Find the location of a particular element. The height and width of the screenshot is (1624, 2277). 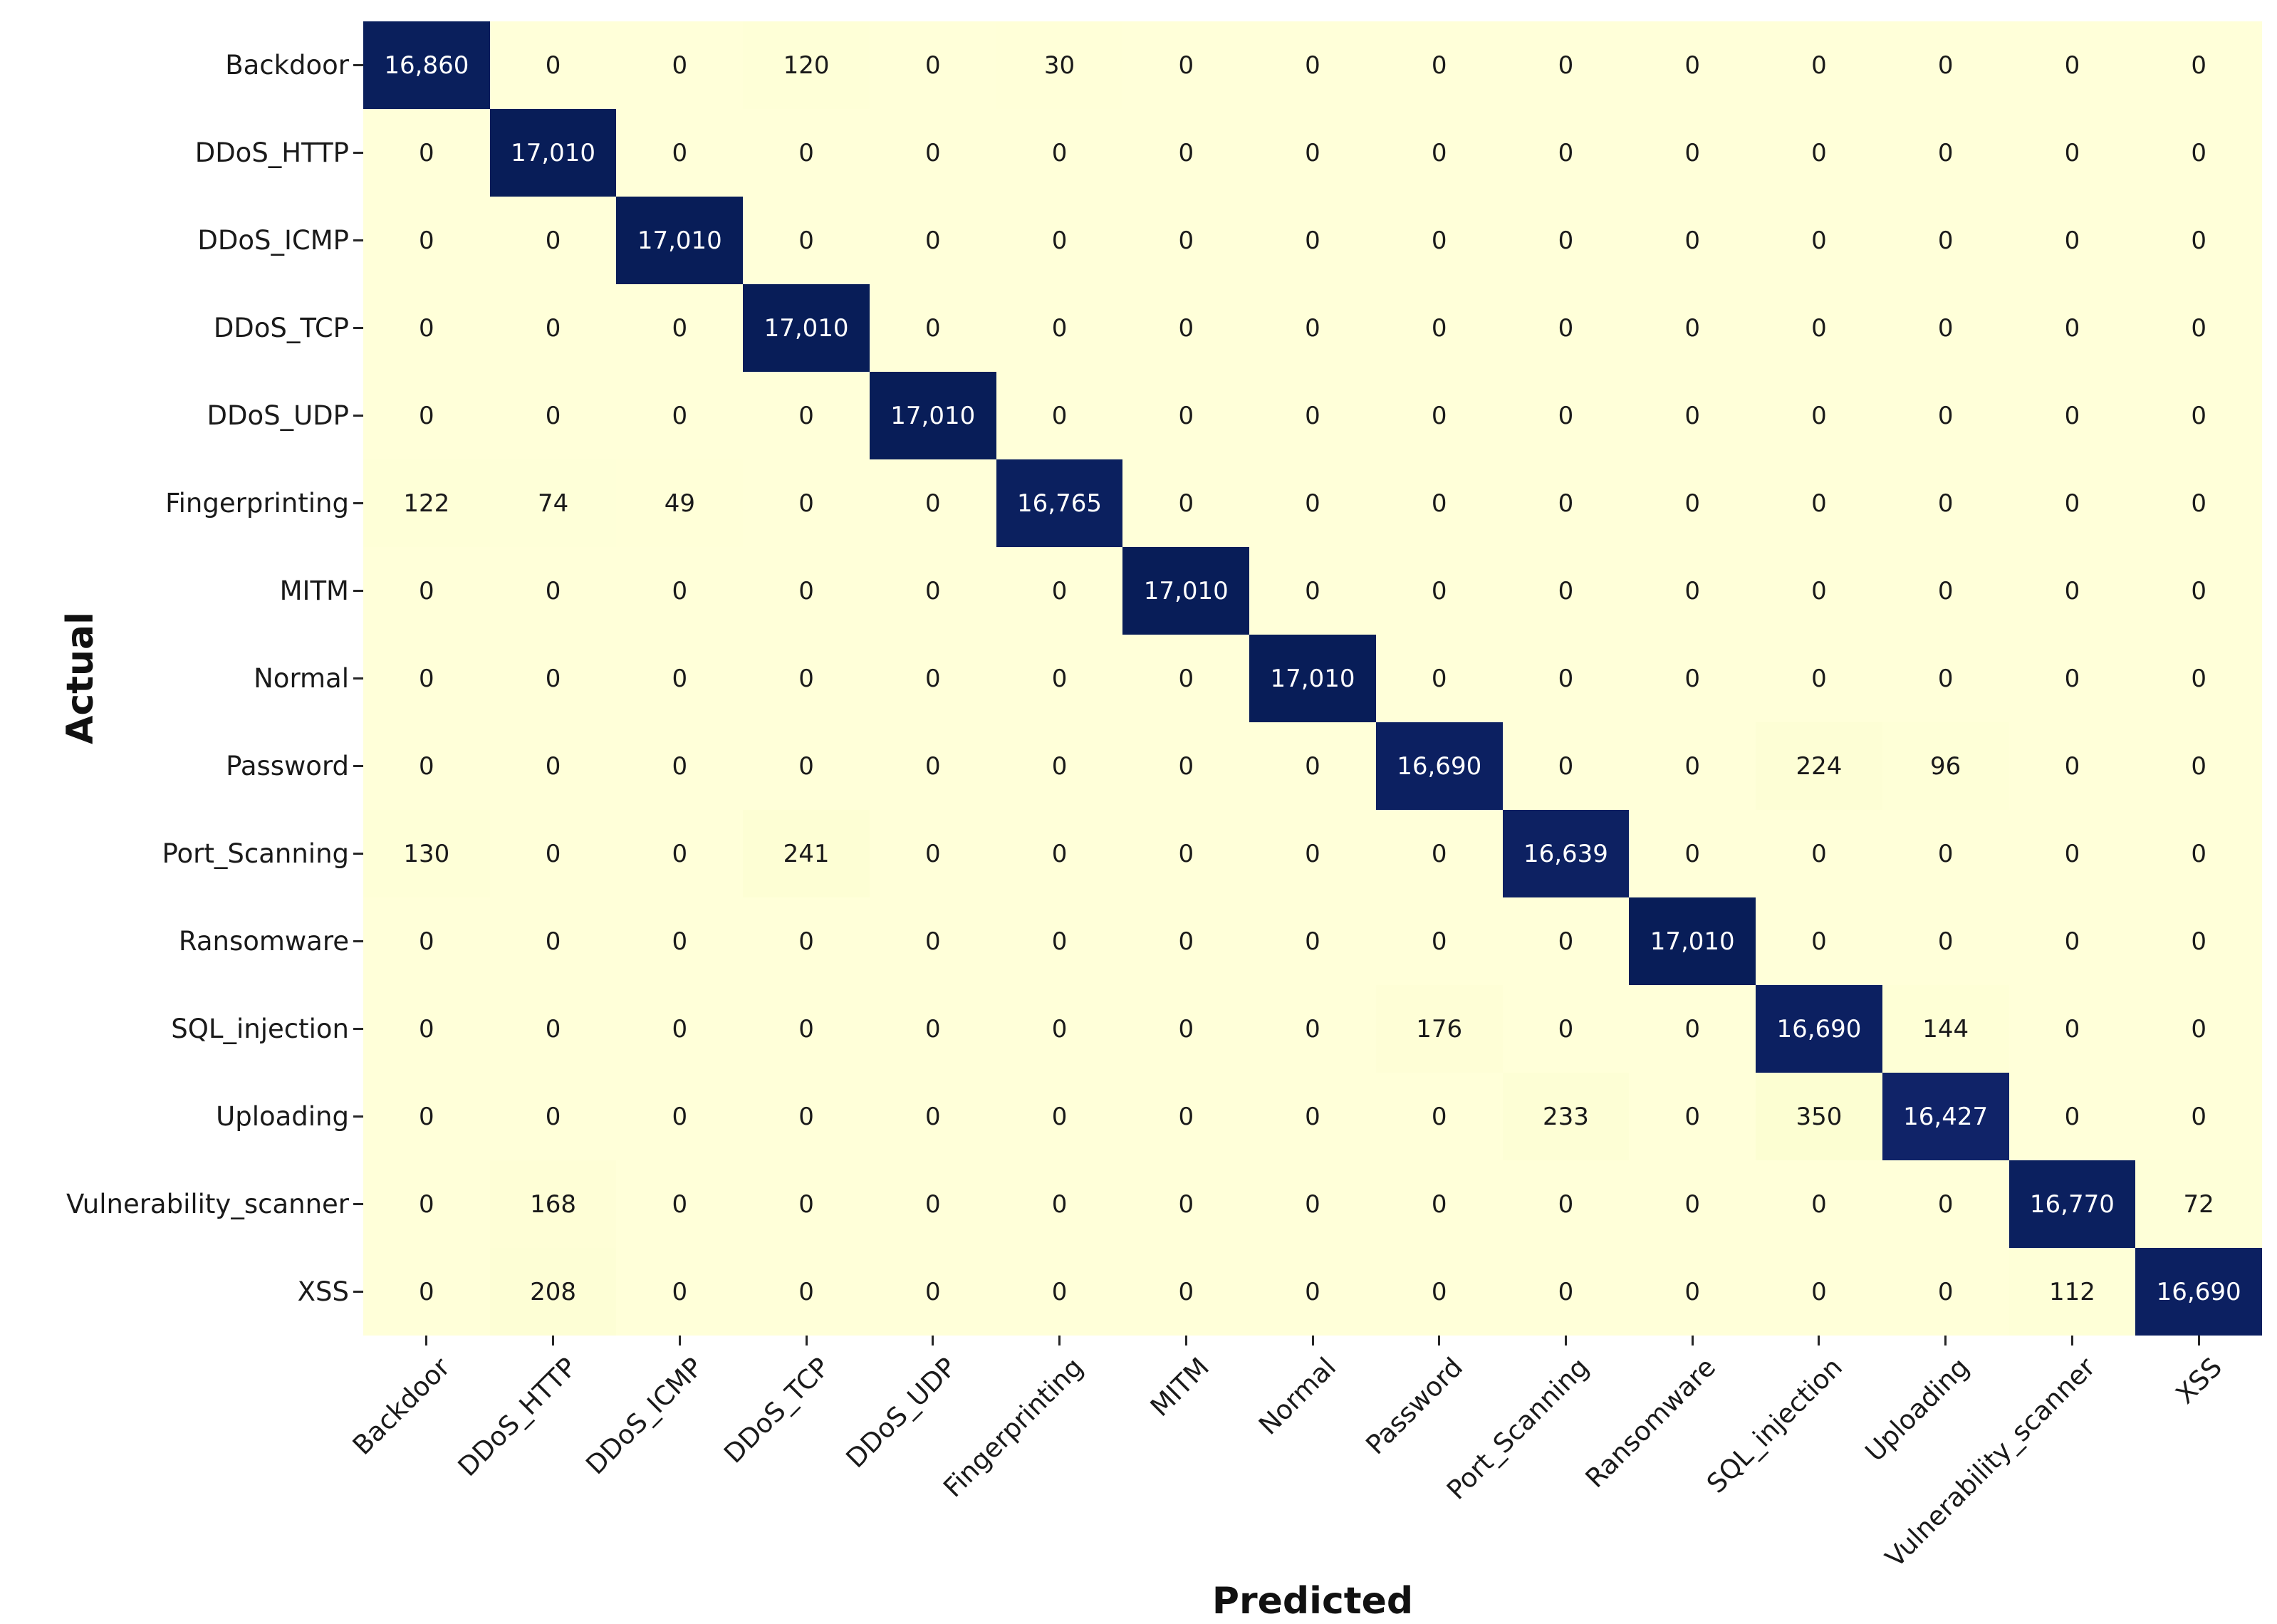

y-tick-label: XSS is located at coordinates (323, 1291).